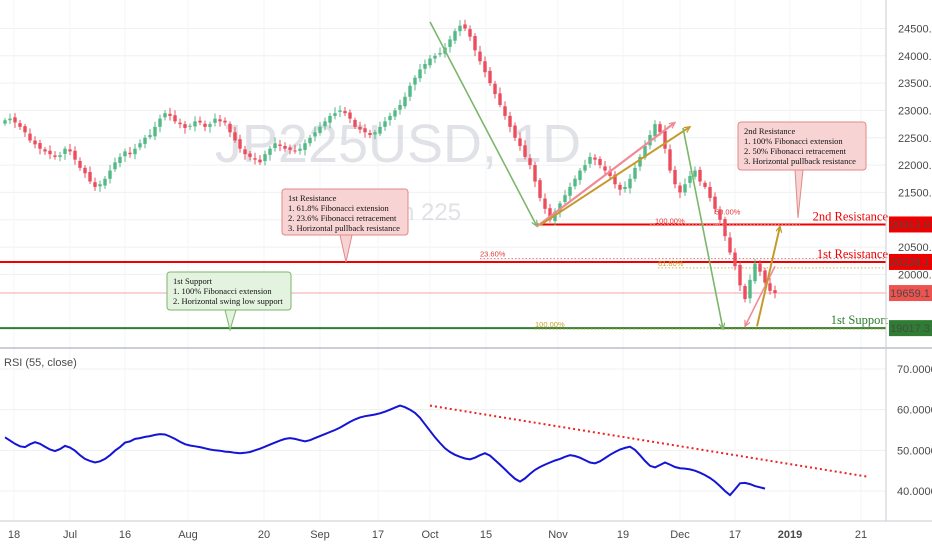 The height and width of the screenshot is (550, 932). Describe the element at coordinates (670, 221) in the screenshot. I see `fib-level-label: 100.00%` at that location.